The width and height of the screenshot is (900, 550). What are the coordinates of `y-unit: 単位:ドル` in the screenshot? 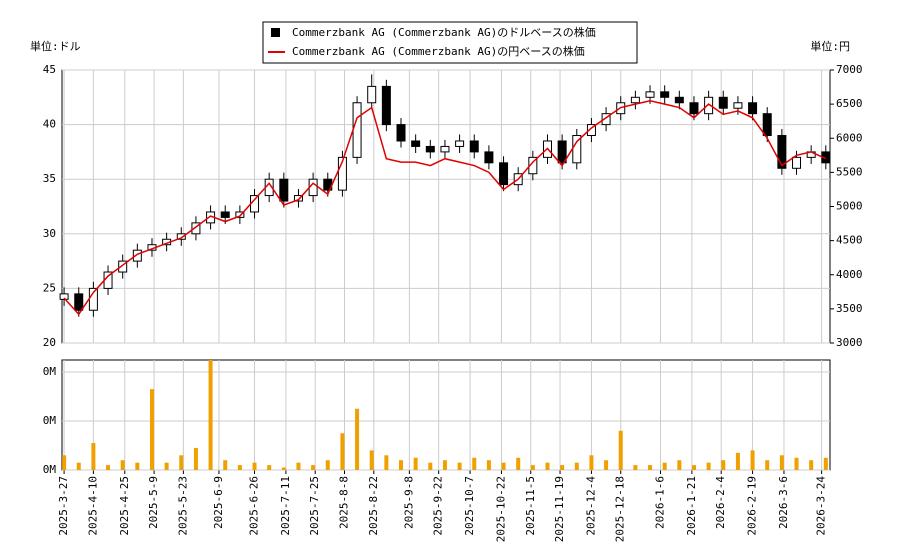 It's located at (55, 46).